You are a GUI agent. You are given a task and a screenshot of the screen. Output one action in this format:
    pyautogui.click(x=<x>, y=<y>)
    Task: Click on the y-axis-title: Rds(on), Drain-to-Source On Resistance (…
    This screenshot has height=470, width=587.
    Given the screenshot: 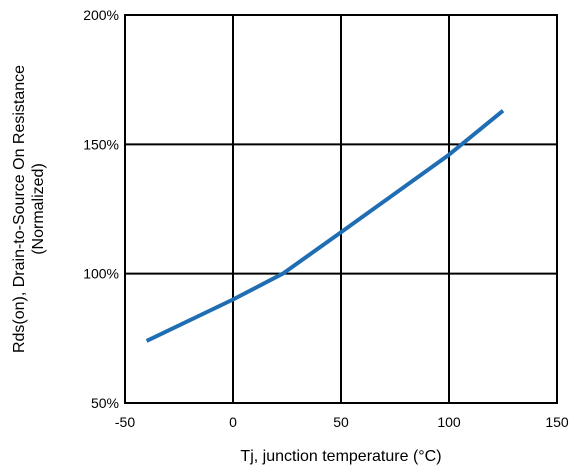 What is the action you would take?
    pyautogui.click(x=29, y=209)
    